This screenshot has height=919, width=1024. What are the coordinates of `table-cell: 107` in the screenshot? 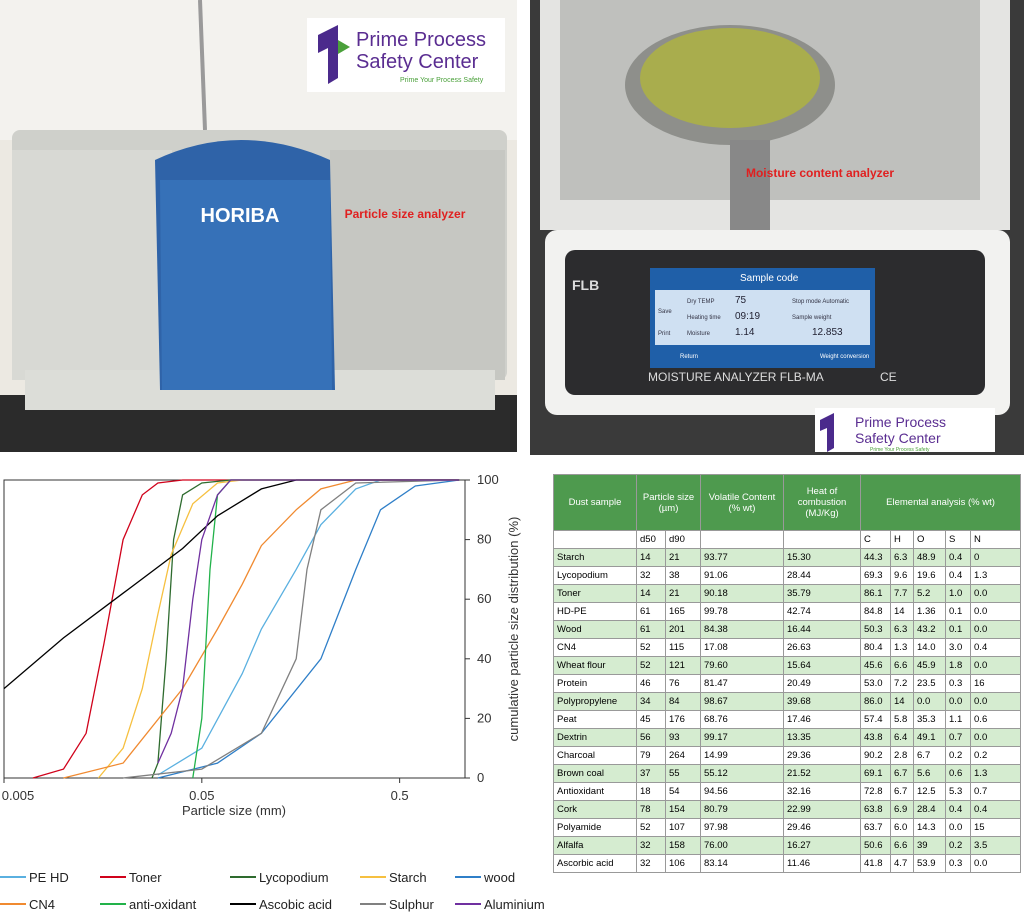 It's located at (683, 827).